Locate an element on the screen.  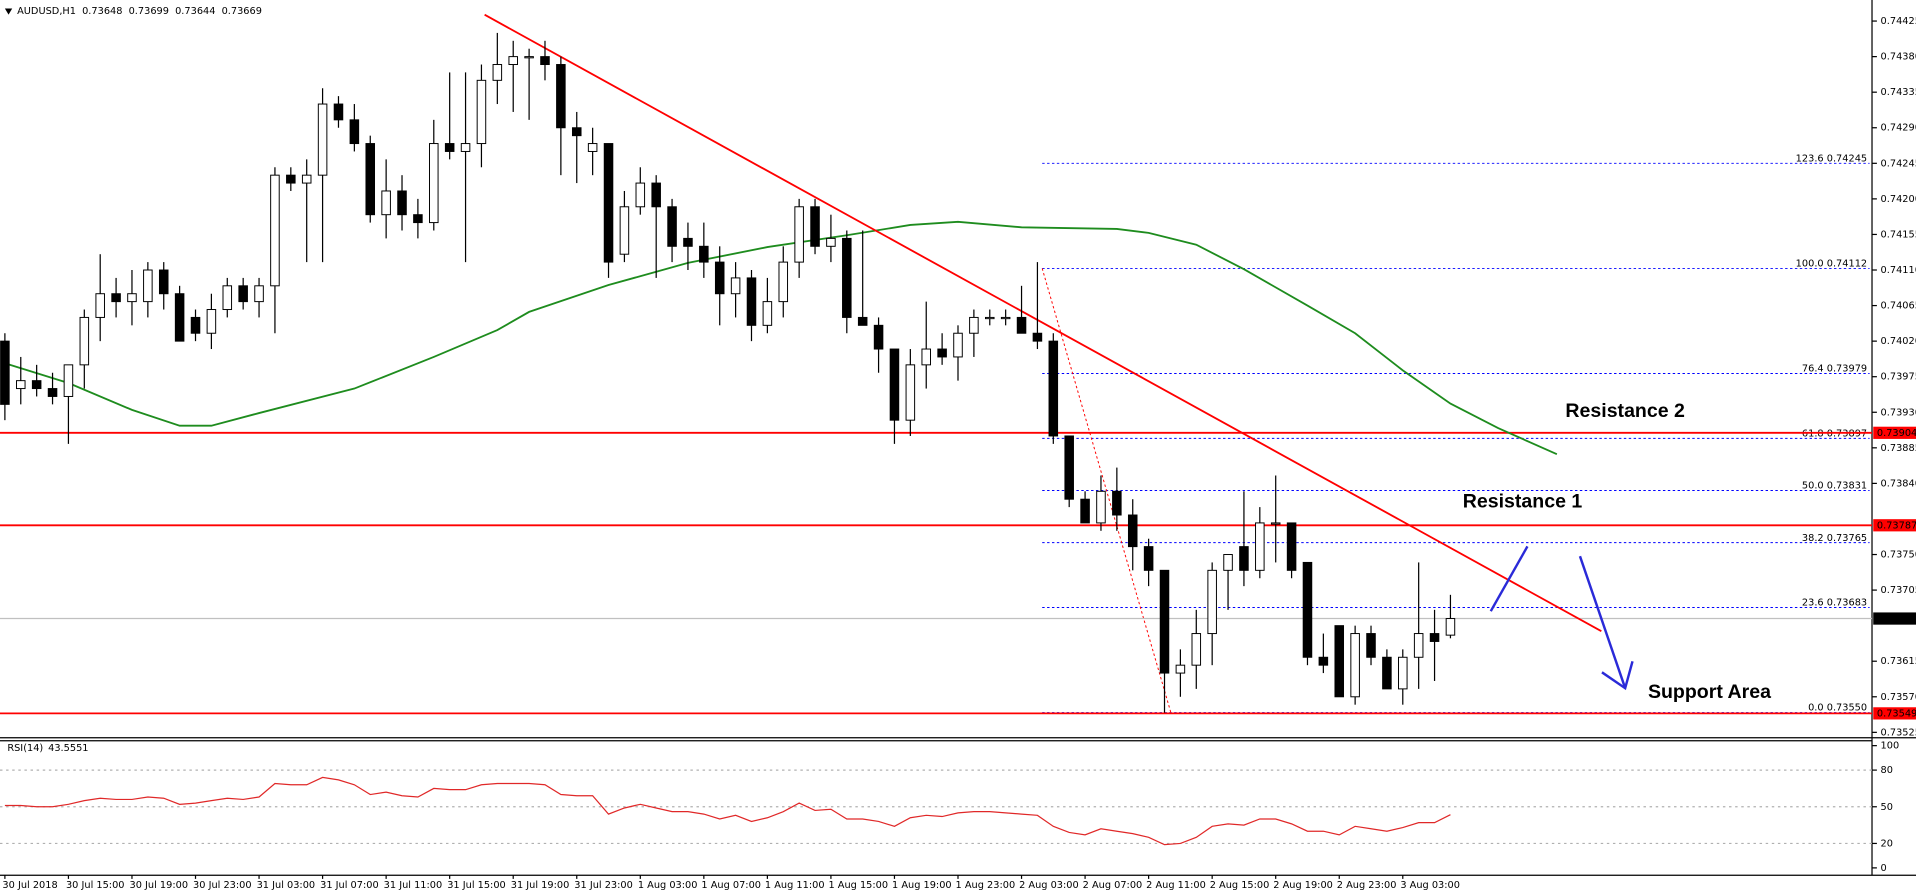
header-value: 0.73669 is located at coordinates (242, 11).